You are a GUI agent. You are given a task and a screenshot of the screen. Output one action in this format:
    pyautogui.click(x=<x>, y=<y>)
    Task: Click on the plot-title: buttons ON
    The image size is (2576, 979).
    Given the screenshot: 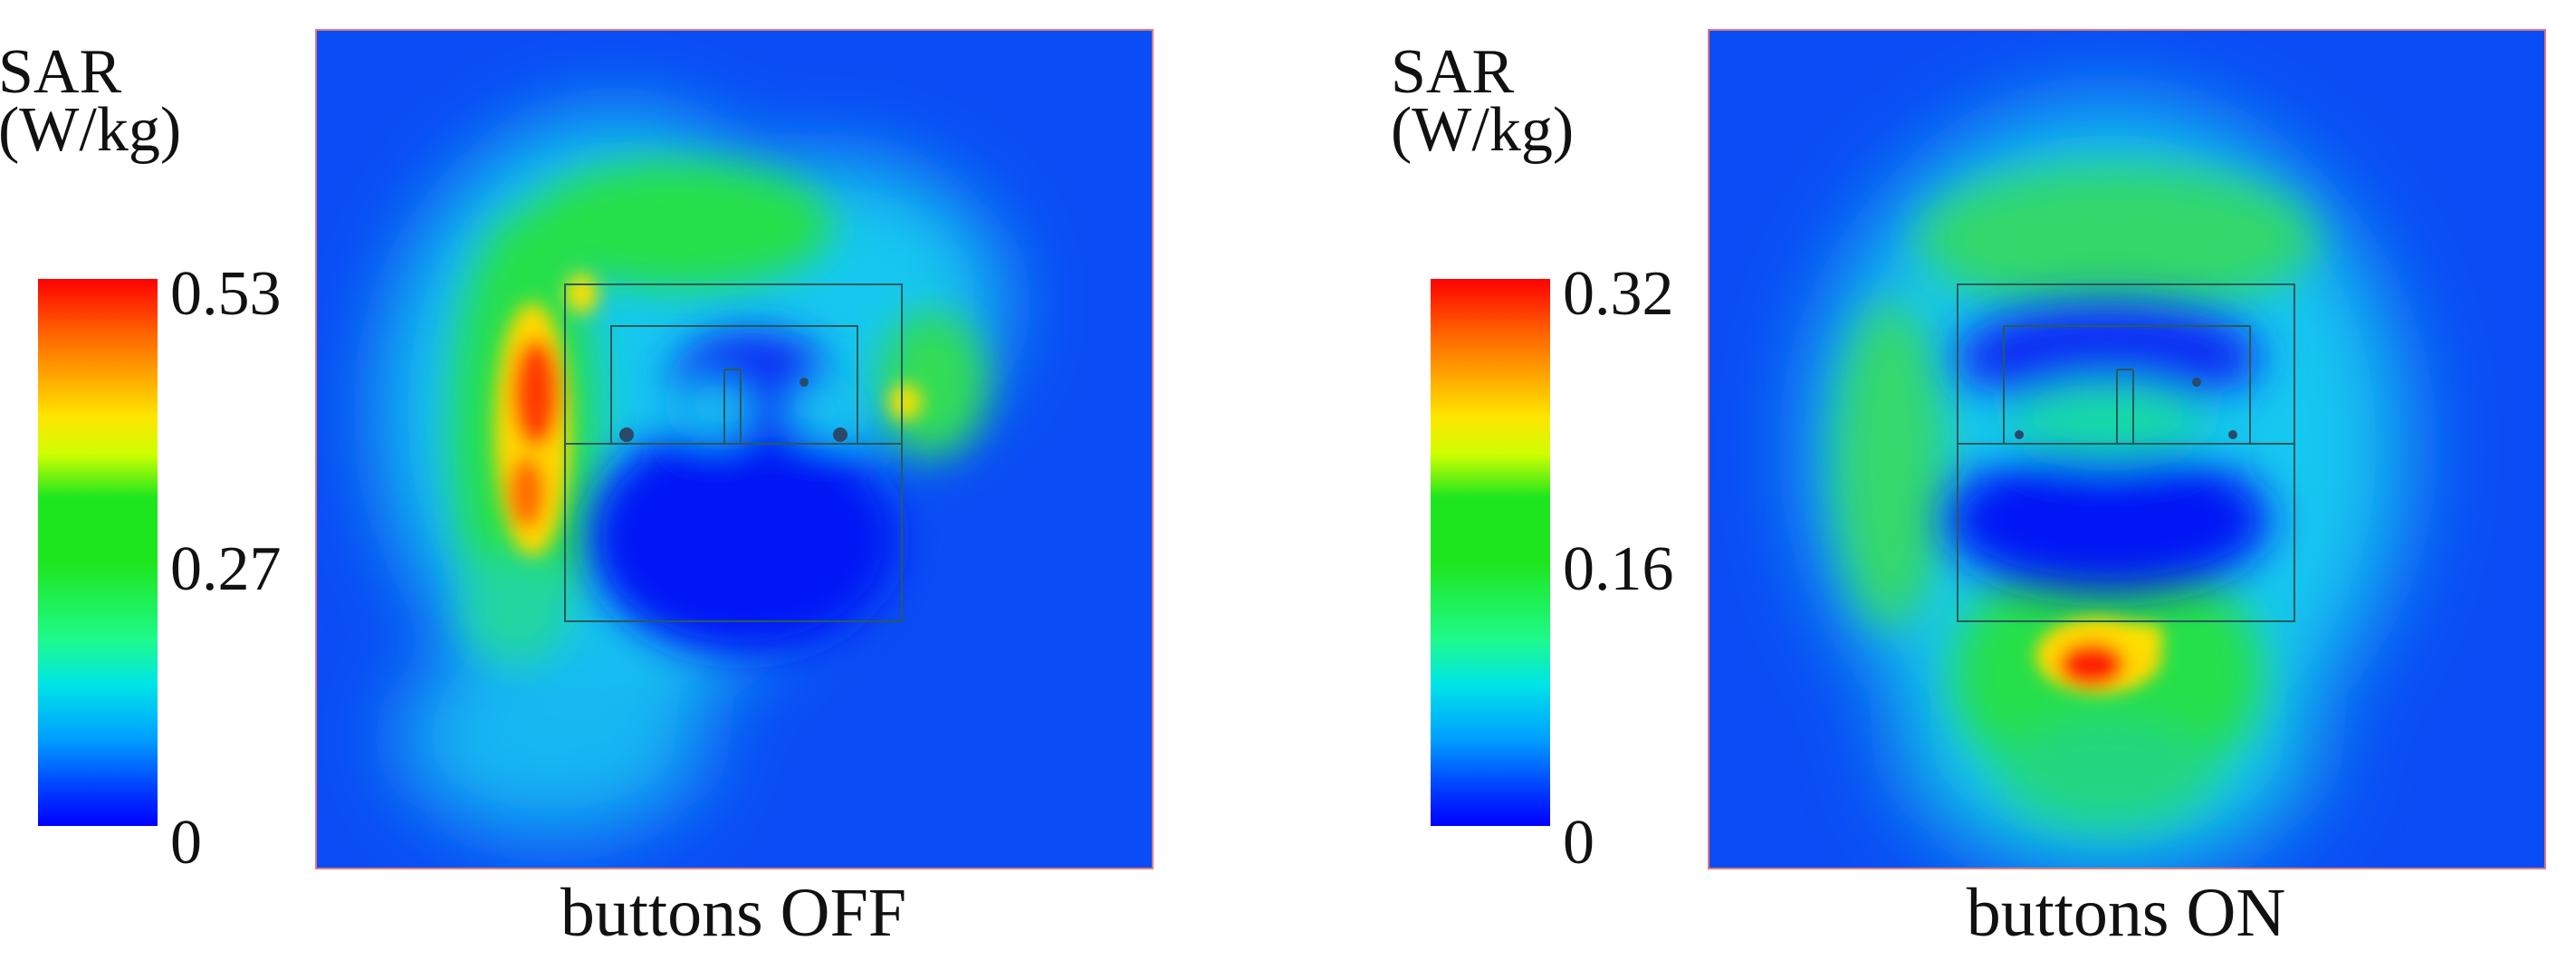 What is the action you would take?
    pyautogui.click(x=2126, y=913)
    